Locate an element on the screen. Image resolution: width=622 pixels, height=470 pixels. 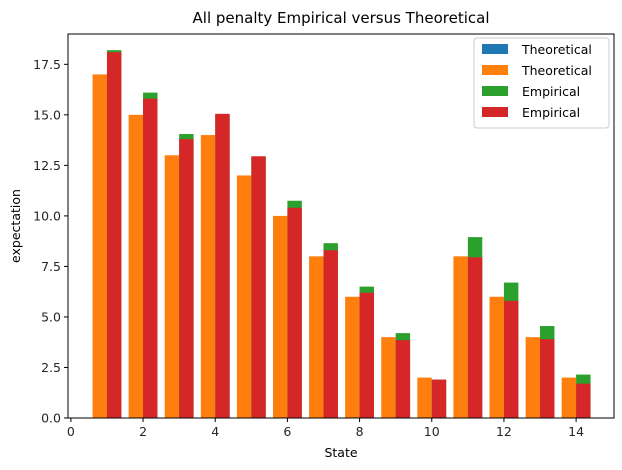
x-tick-label-14: 14 is located at coordinates (576, 431).